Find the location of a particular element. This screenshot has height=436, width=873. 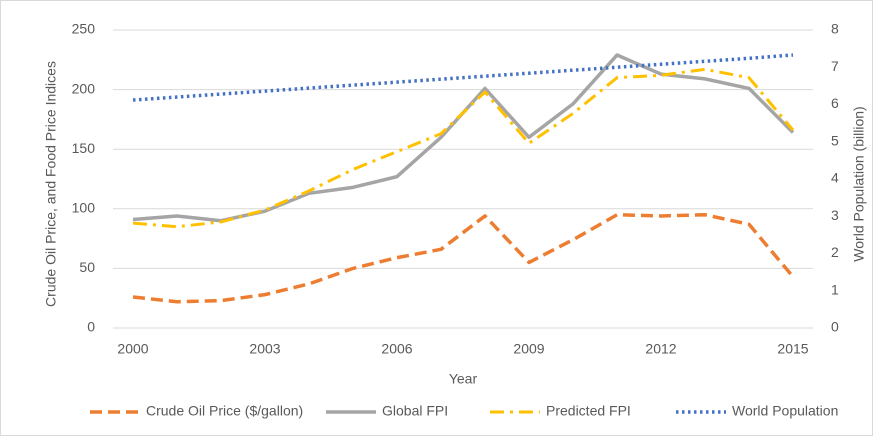

y-tick-label: 50 is located at coordinates (87, 267).